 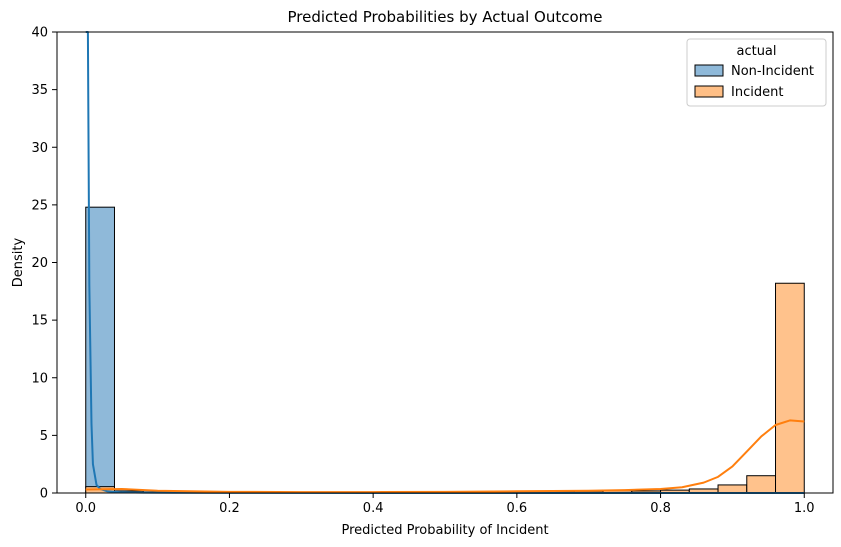 I want to click on y-tick-label: 5, so click(x=44, y=436).